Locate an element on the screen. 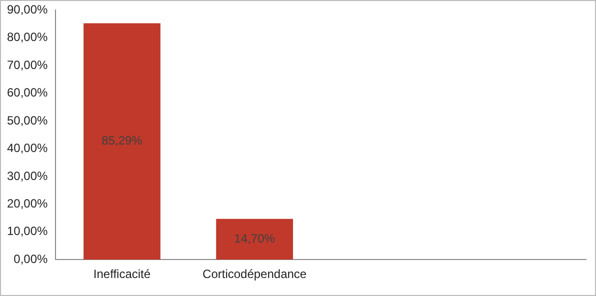  y-tick-label: 90,00% is located at coordinates (27, 9).